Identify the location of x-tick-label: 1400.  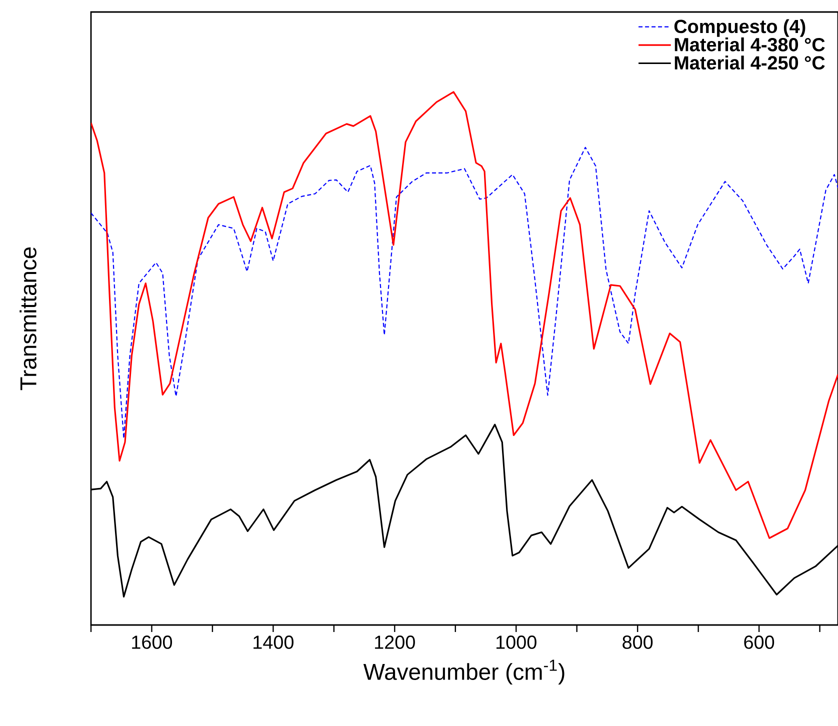
(274, 642).